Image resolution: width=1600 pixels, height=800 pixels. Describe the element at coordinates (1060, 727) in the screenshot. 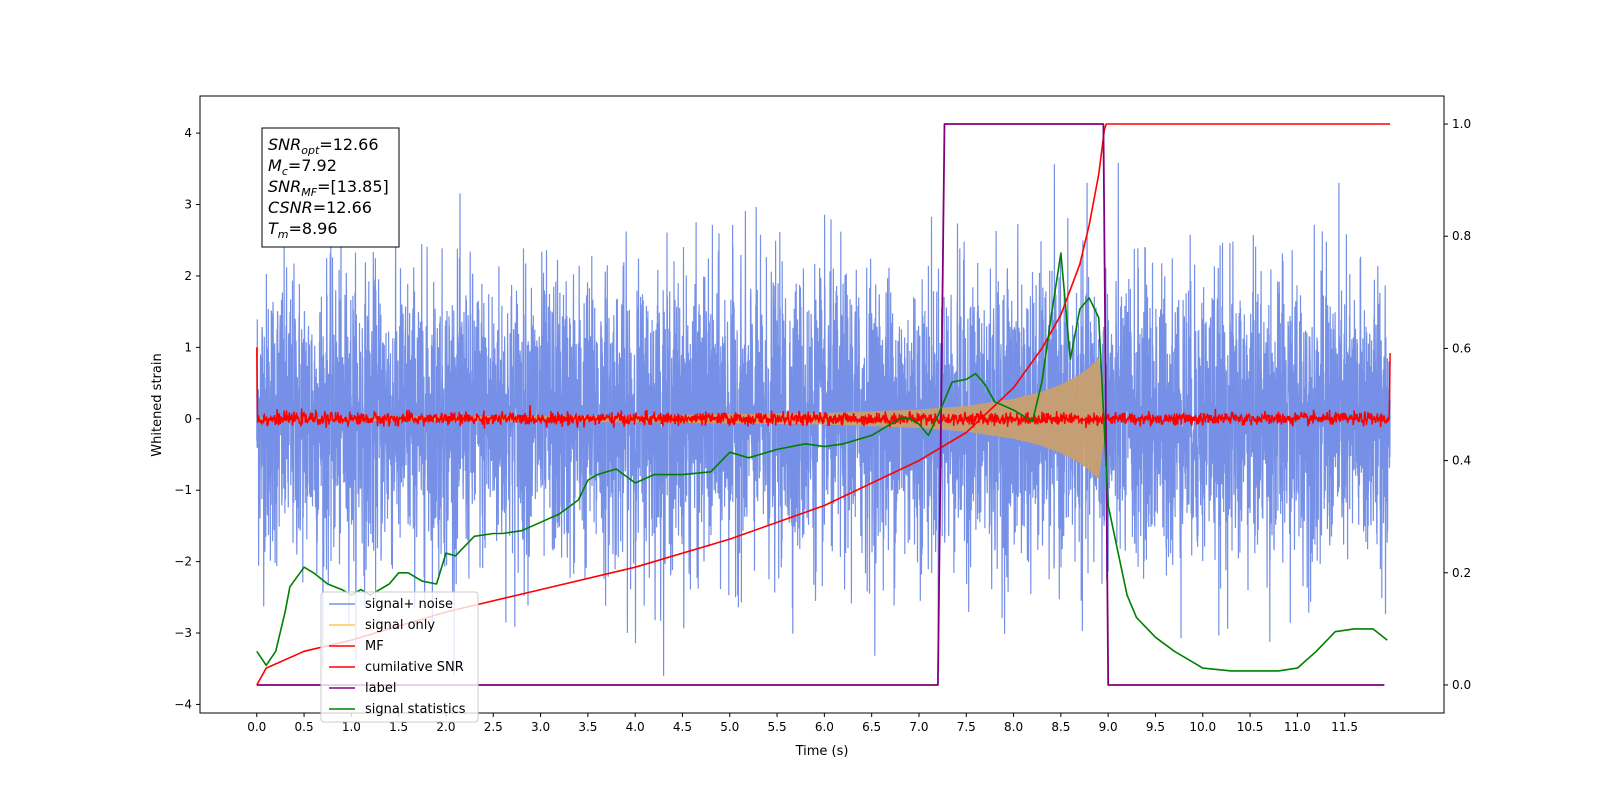

I see `x-tick-label: 8.5` at that location.